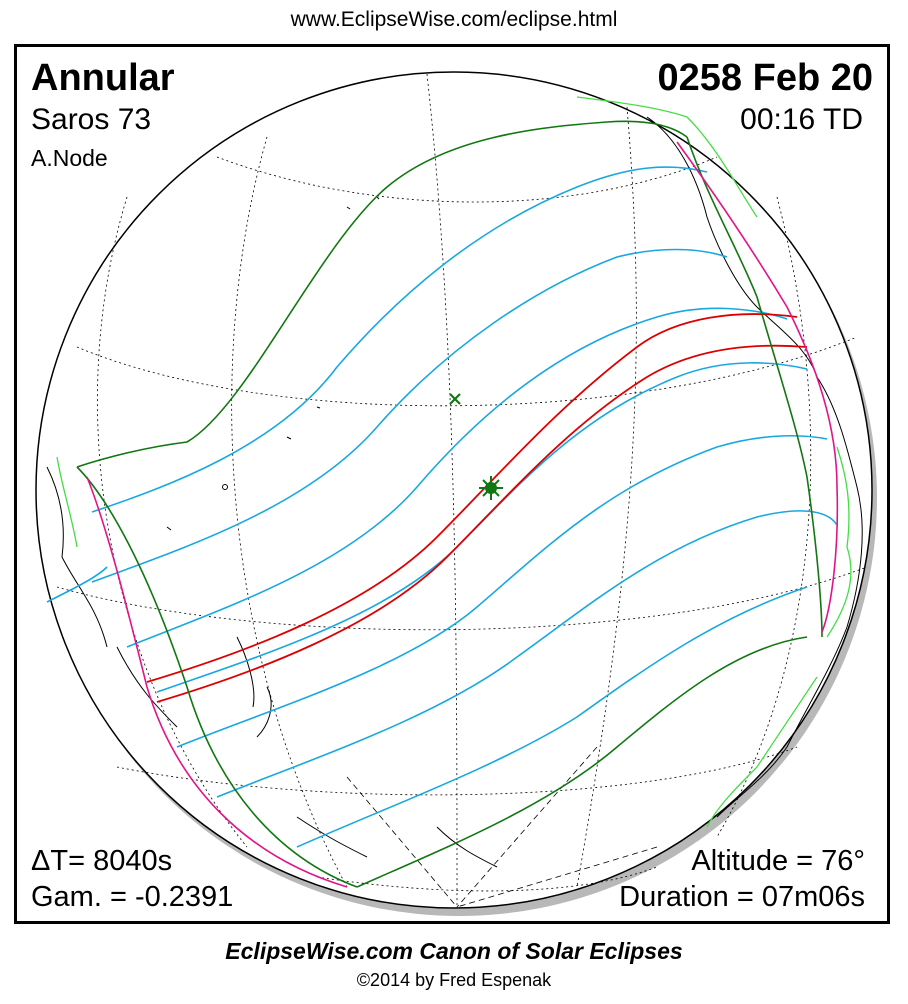 The height and width of the screenshot is (1004, 908). Describe the element at coordinates (765, 78) in the screenshot. I see `eclipse-date: 0258 Feb 20` at that location.